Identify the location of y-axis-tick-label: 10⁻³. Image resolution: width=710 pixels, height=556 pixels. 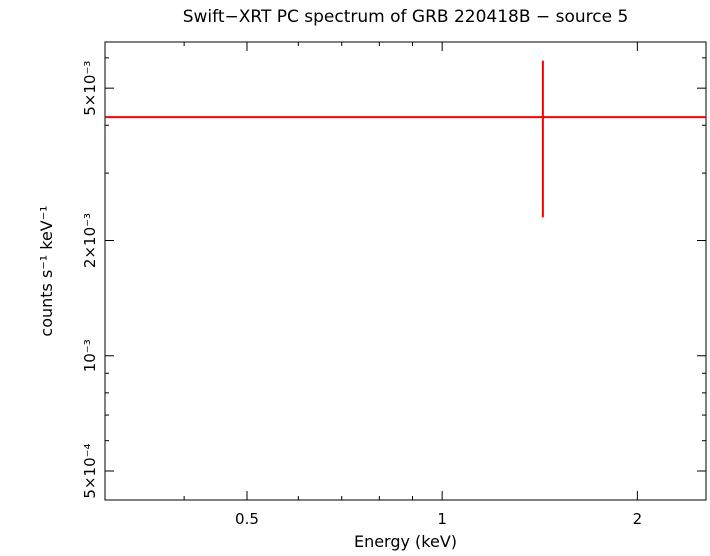
(90, 355).